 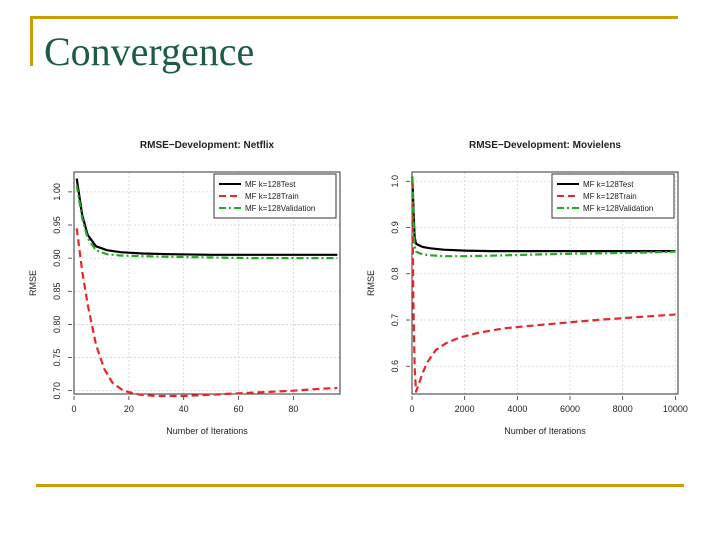 I want to click on netflix-xtick-label: 40, so click(x=184, y=409).